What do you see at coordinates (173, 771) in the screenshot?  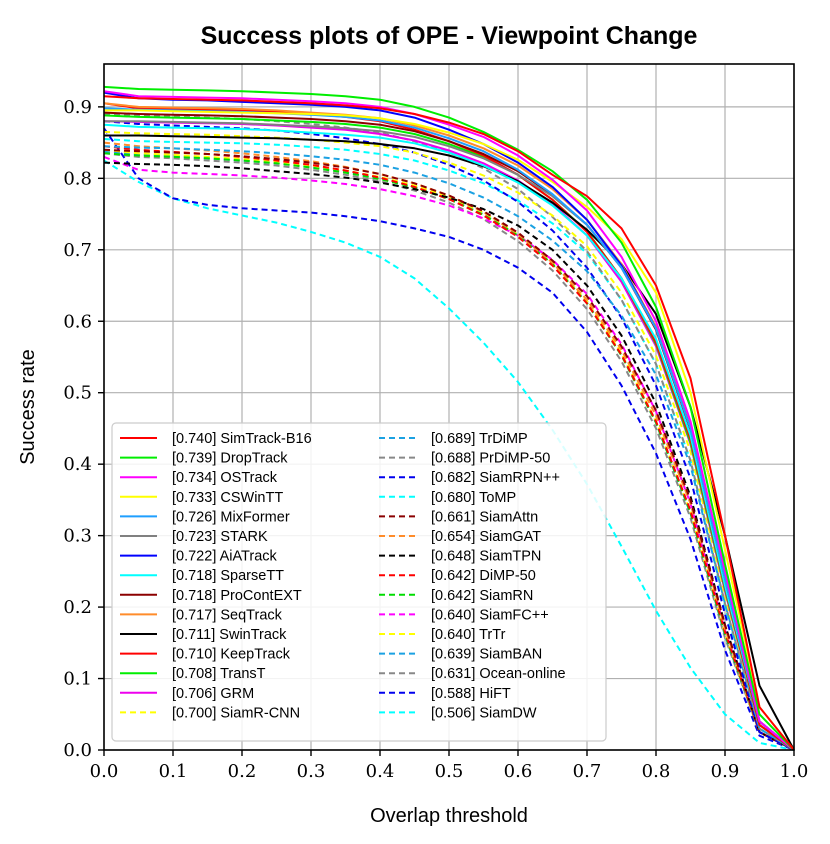 I see `x-tick-label: 0.1` at bounding box center [173, 771].